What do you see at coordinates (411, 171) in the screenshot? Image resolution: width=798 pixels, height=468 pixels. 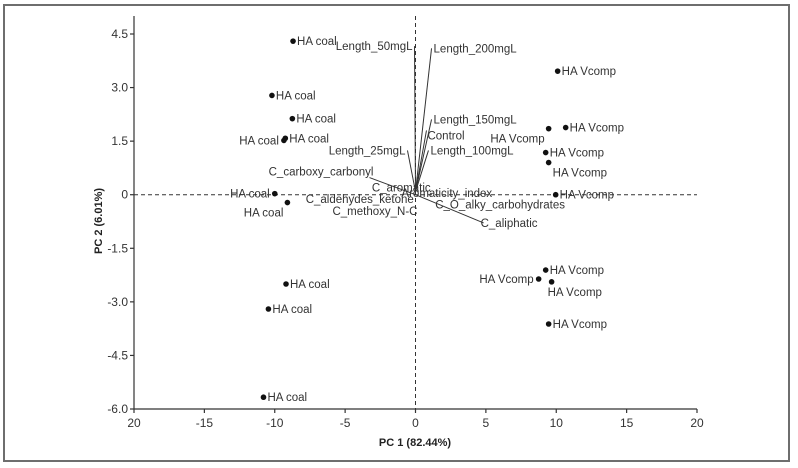 I see `loading-length-25mgl-vector` at bounding box center [411, 171].